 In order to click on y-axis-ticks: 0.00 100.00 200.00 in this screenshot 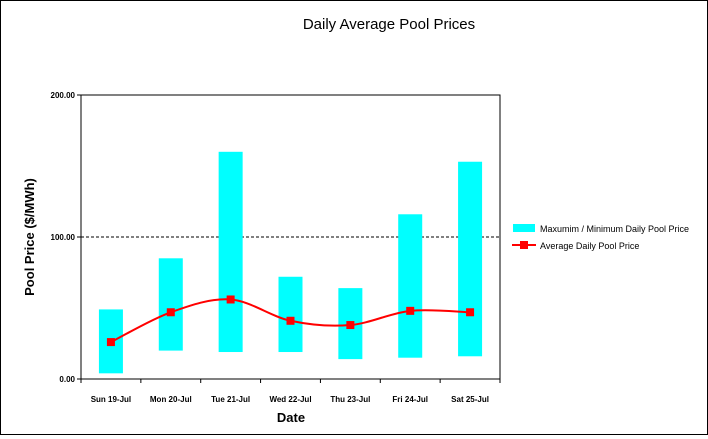, I will do `click(66, 237)`.